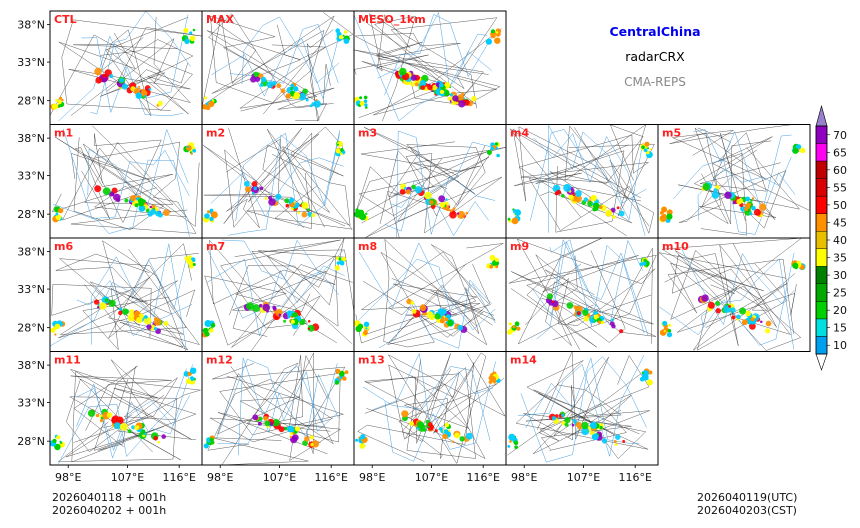 The width and height of the screenshot is (860, 528). Describe the element at coordinates (109, 510) in the screenshot. I see `init-time-cst: 2026040202 + 001h` at that location.